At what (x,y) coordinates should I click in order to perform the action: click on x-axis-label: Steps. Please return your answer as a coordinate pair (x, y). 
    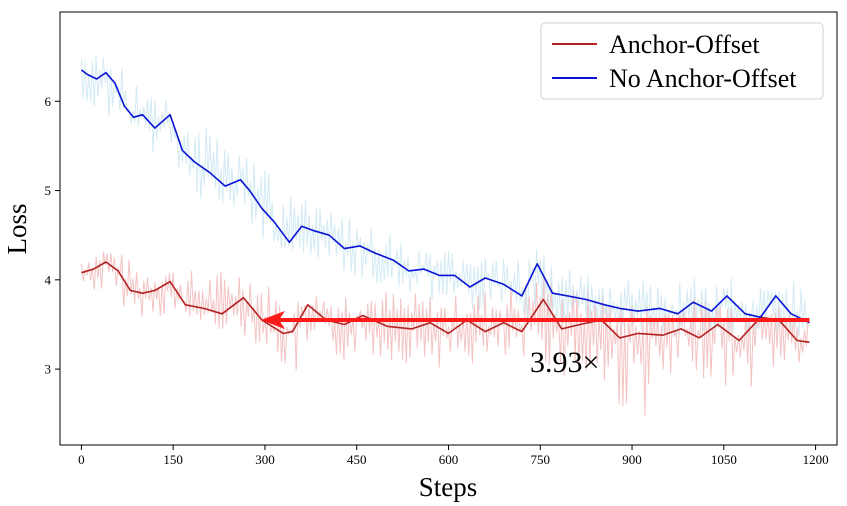
    Looking at the image, I should click on (448, 487).